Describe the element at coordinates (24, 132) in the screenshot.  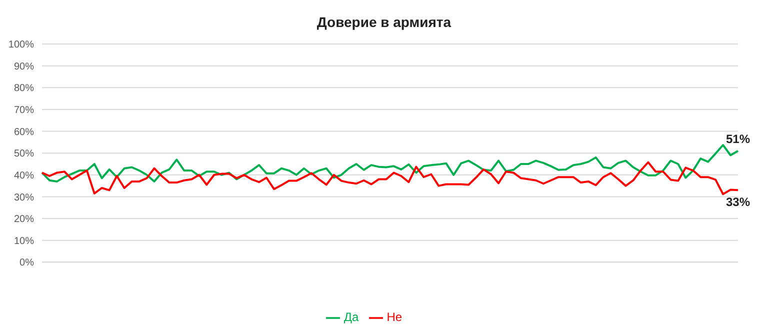
I see `y-tick-label: 60%` at that location.